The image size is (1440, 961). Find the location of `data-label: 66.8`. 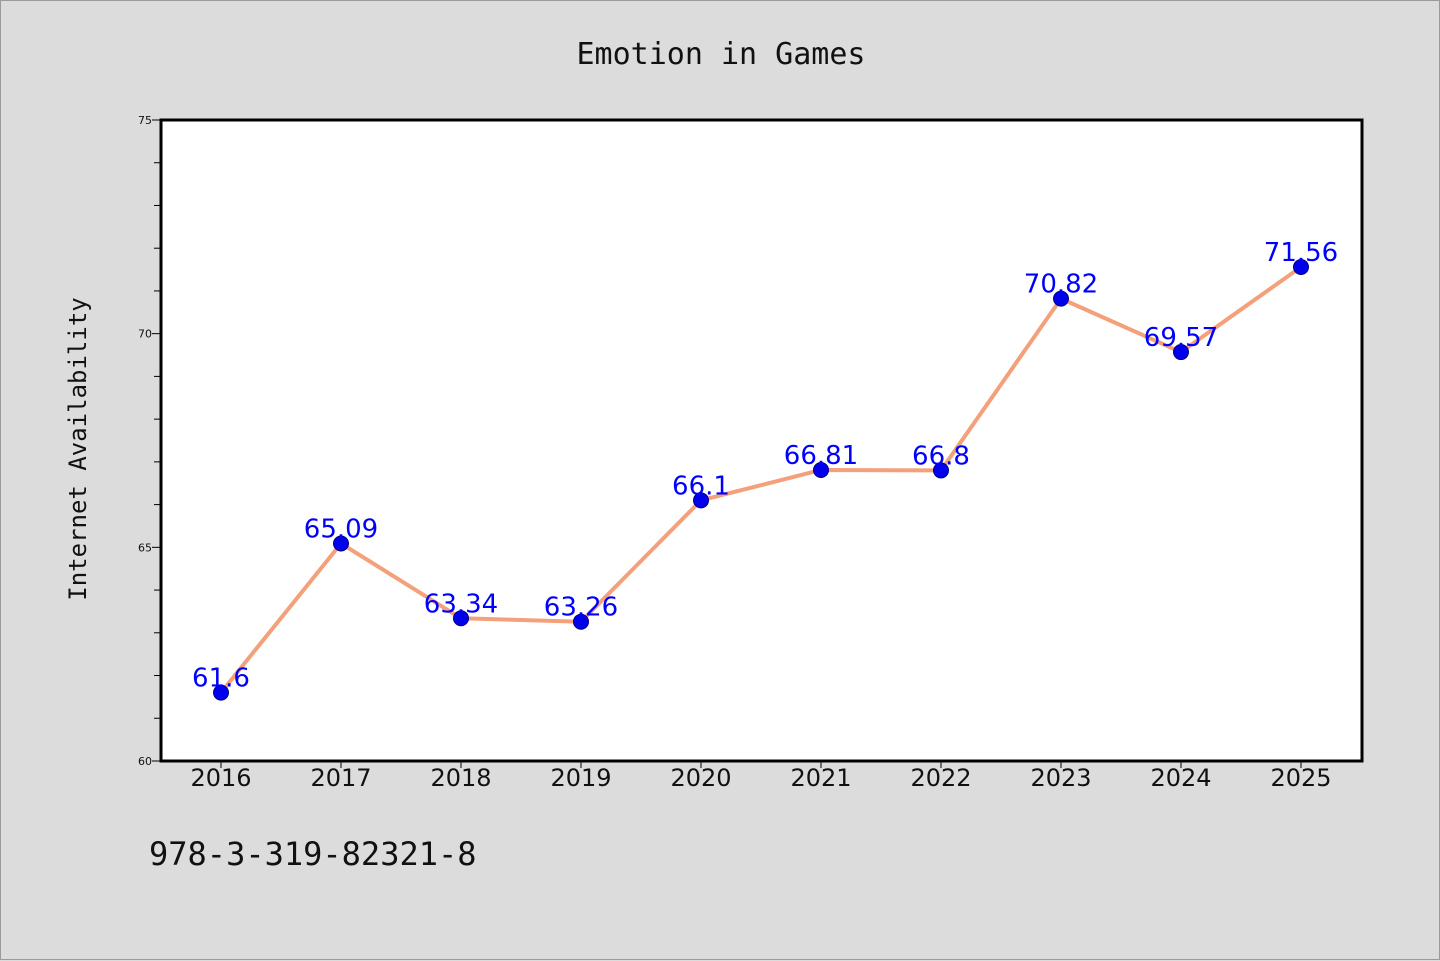

data-label: 66.8 is located at coordinates (941, 456).